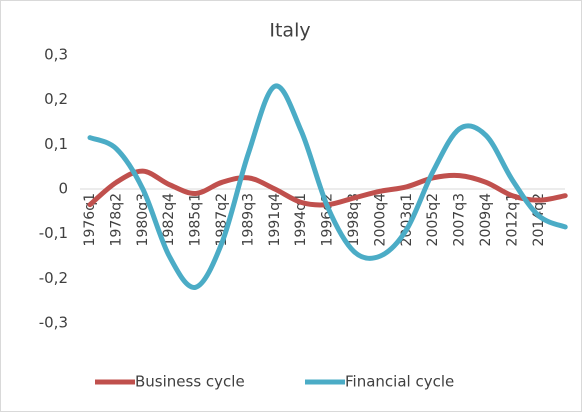  Describe the element at coordinates (301, 219) in the screenshot. I see `x-tick-label: 1994q1` at that location.